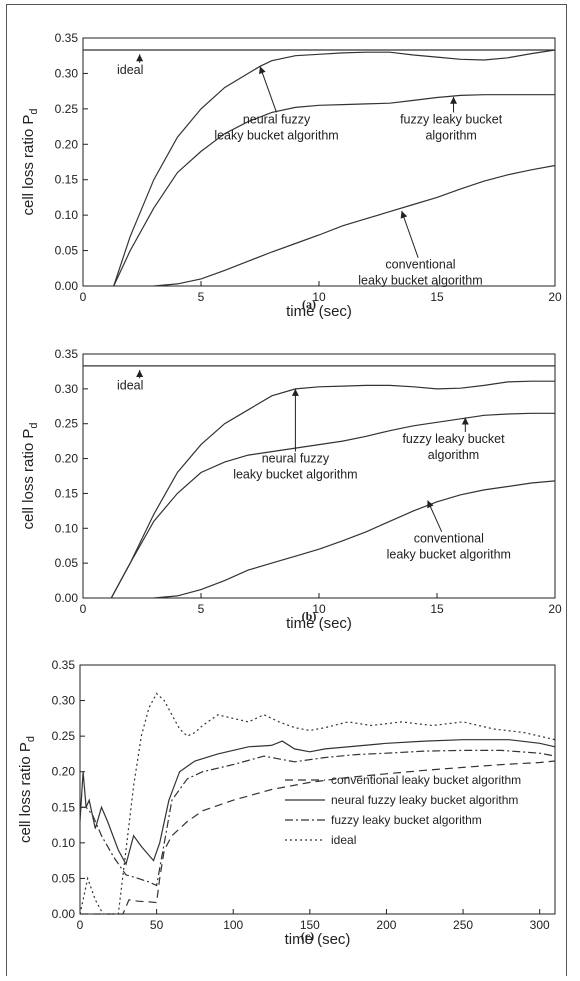 This screenshot has width=580, height=981. What do you see at coordinates (307, 936) in the screenshot?
I see `panel-caption: (c)` at bounding box center [307, 936].